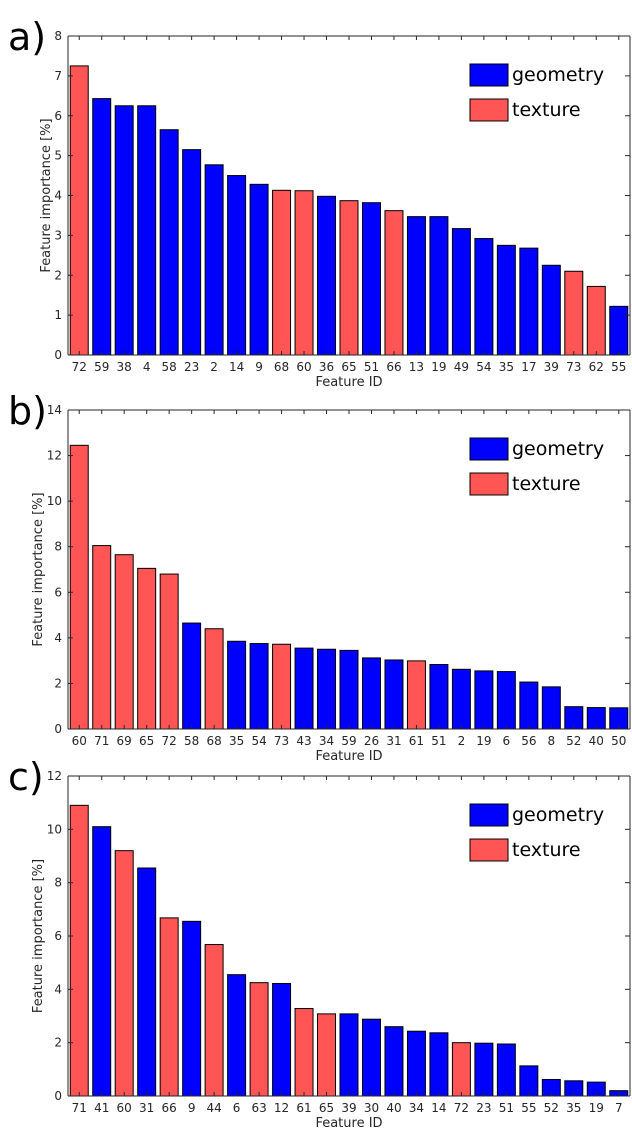 The width and height of the screenshot is (632, 1139). I want to click on legend: geometry texture, so click(536, 832).